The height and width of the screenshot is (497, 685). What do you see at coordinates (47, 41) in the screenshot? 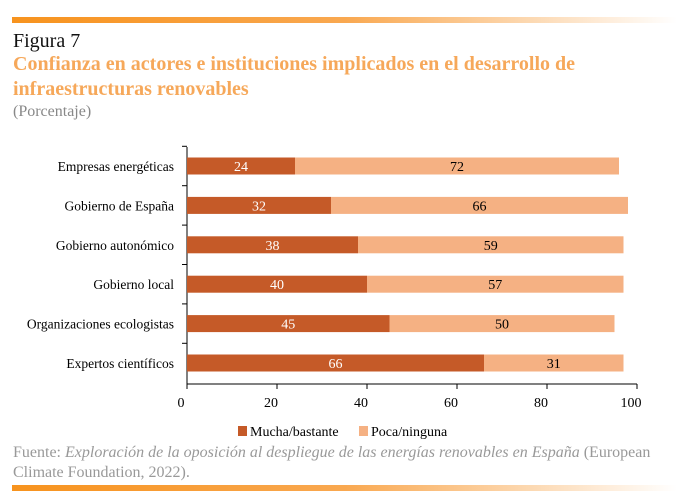
I see `figure-label: Figura 7` at bounding box center [47, 41].